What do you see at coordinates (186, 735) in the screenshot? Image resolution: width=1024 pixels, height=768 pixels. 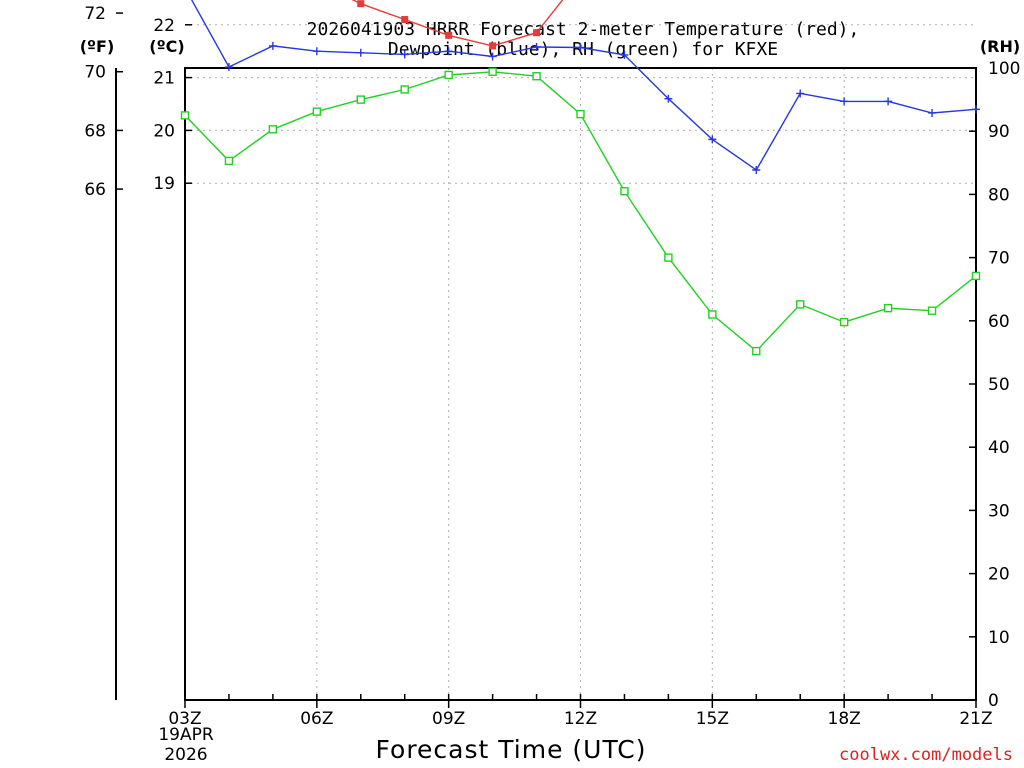 I see `date-label-day: 19APR` at bounding box center [186, 735].